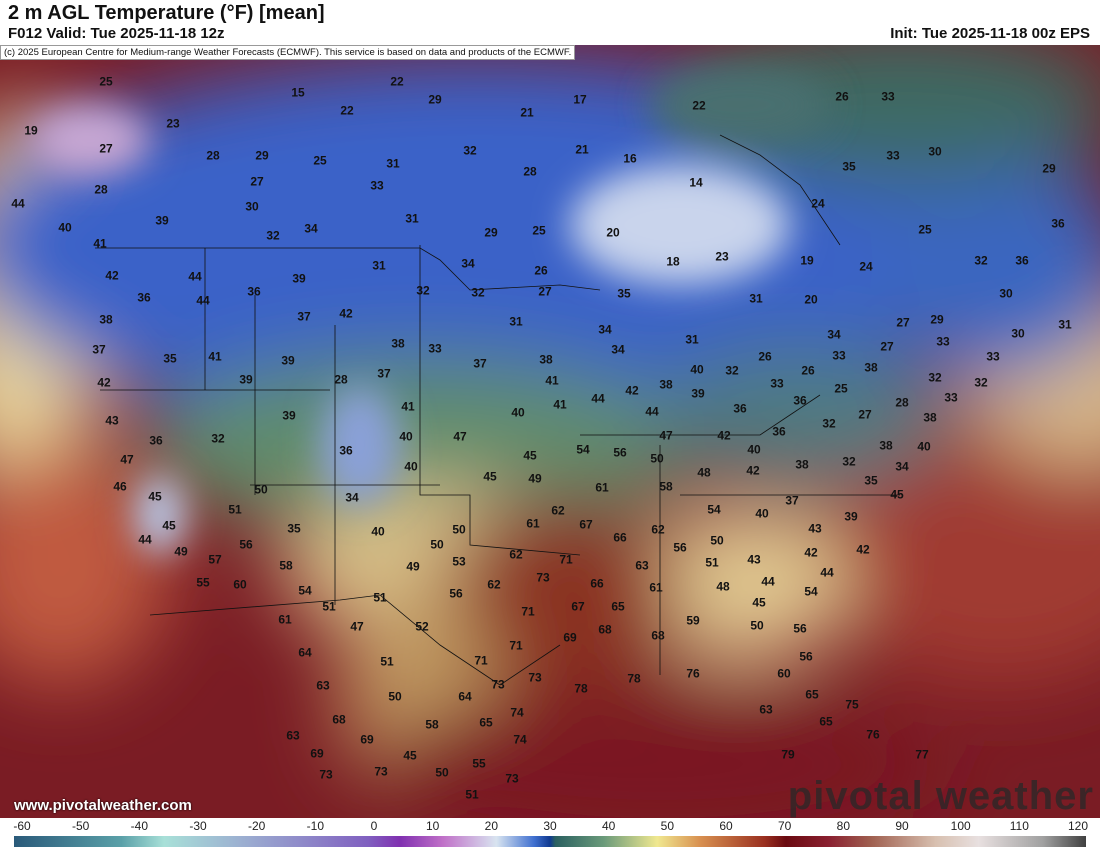  I want to click on temperature-value-label: 61, so click(602, 487).